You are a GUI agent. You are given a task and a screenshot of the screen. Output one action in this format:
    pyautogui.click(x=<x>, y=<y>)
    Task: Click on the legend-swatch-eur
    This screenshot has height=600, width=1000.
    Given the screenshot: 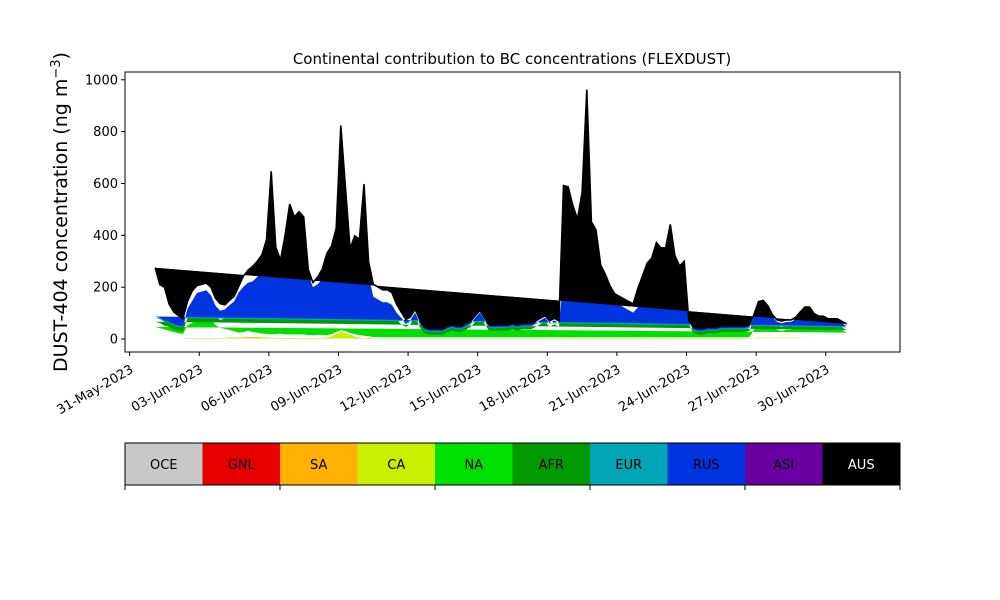 What is the action you would take?
    pyautogui.click(x=629, y=464)
    